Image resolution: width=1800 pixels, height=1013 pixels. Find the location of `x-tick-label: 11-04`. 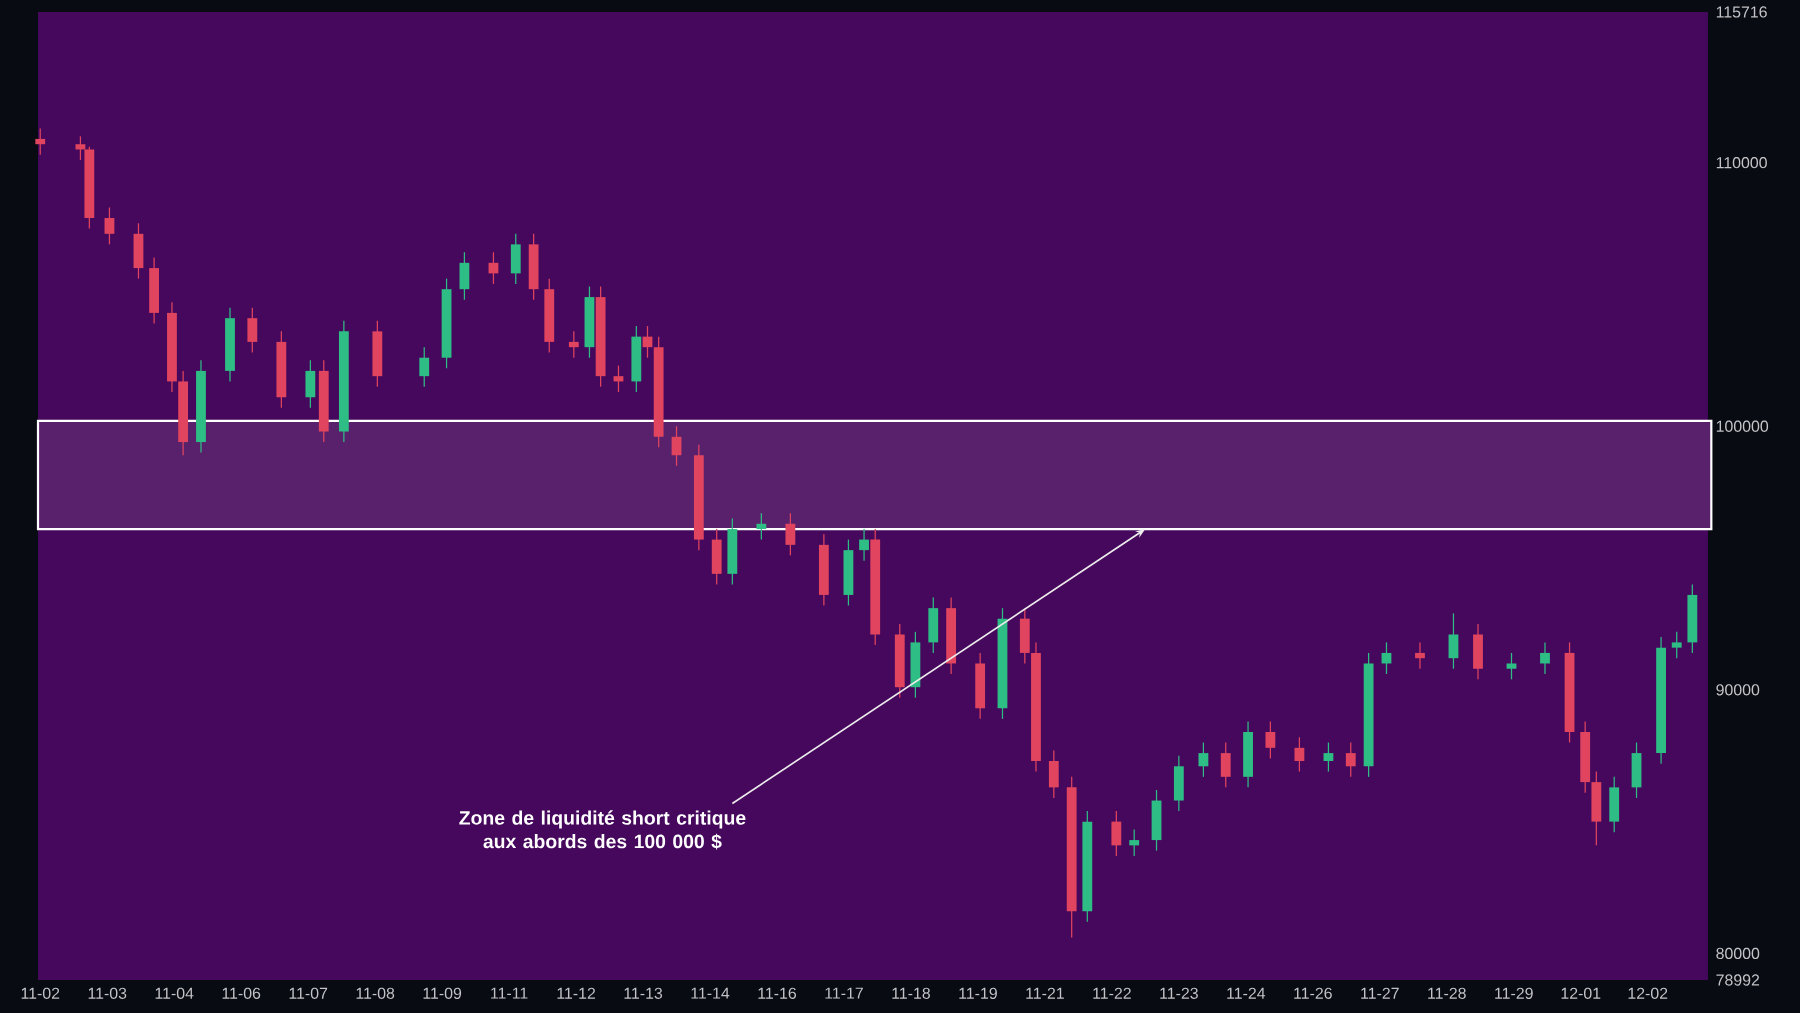

x-tick-label: 11-04 is located at coordinates (174, 993).